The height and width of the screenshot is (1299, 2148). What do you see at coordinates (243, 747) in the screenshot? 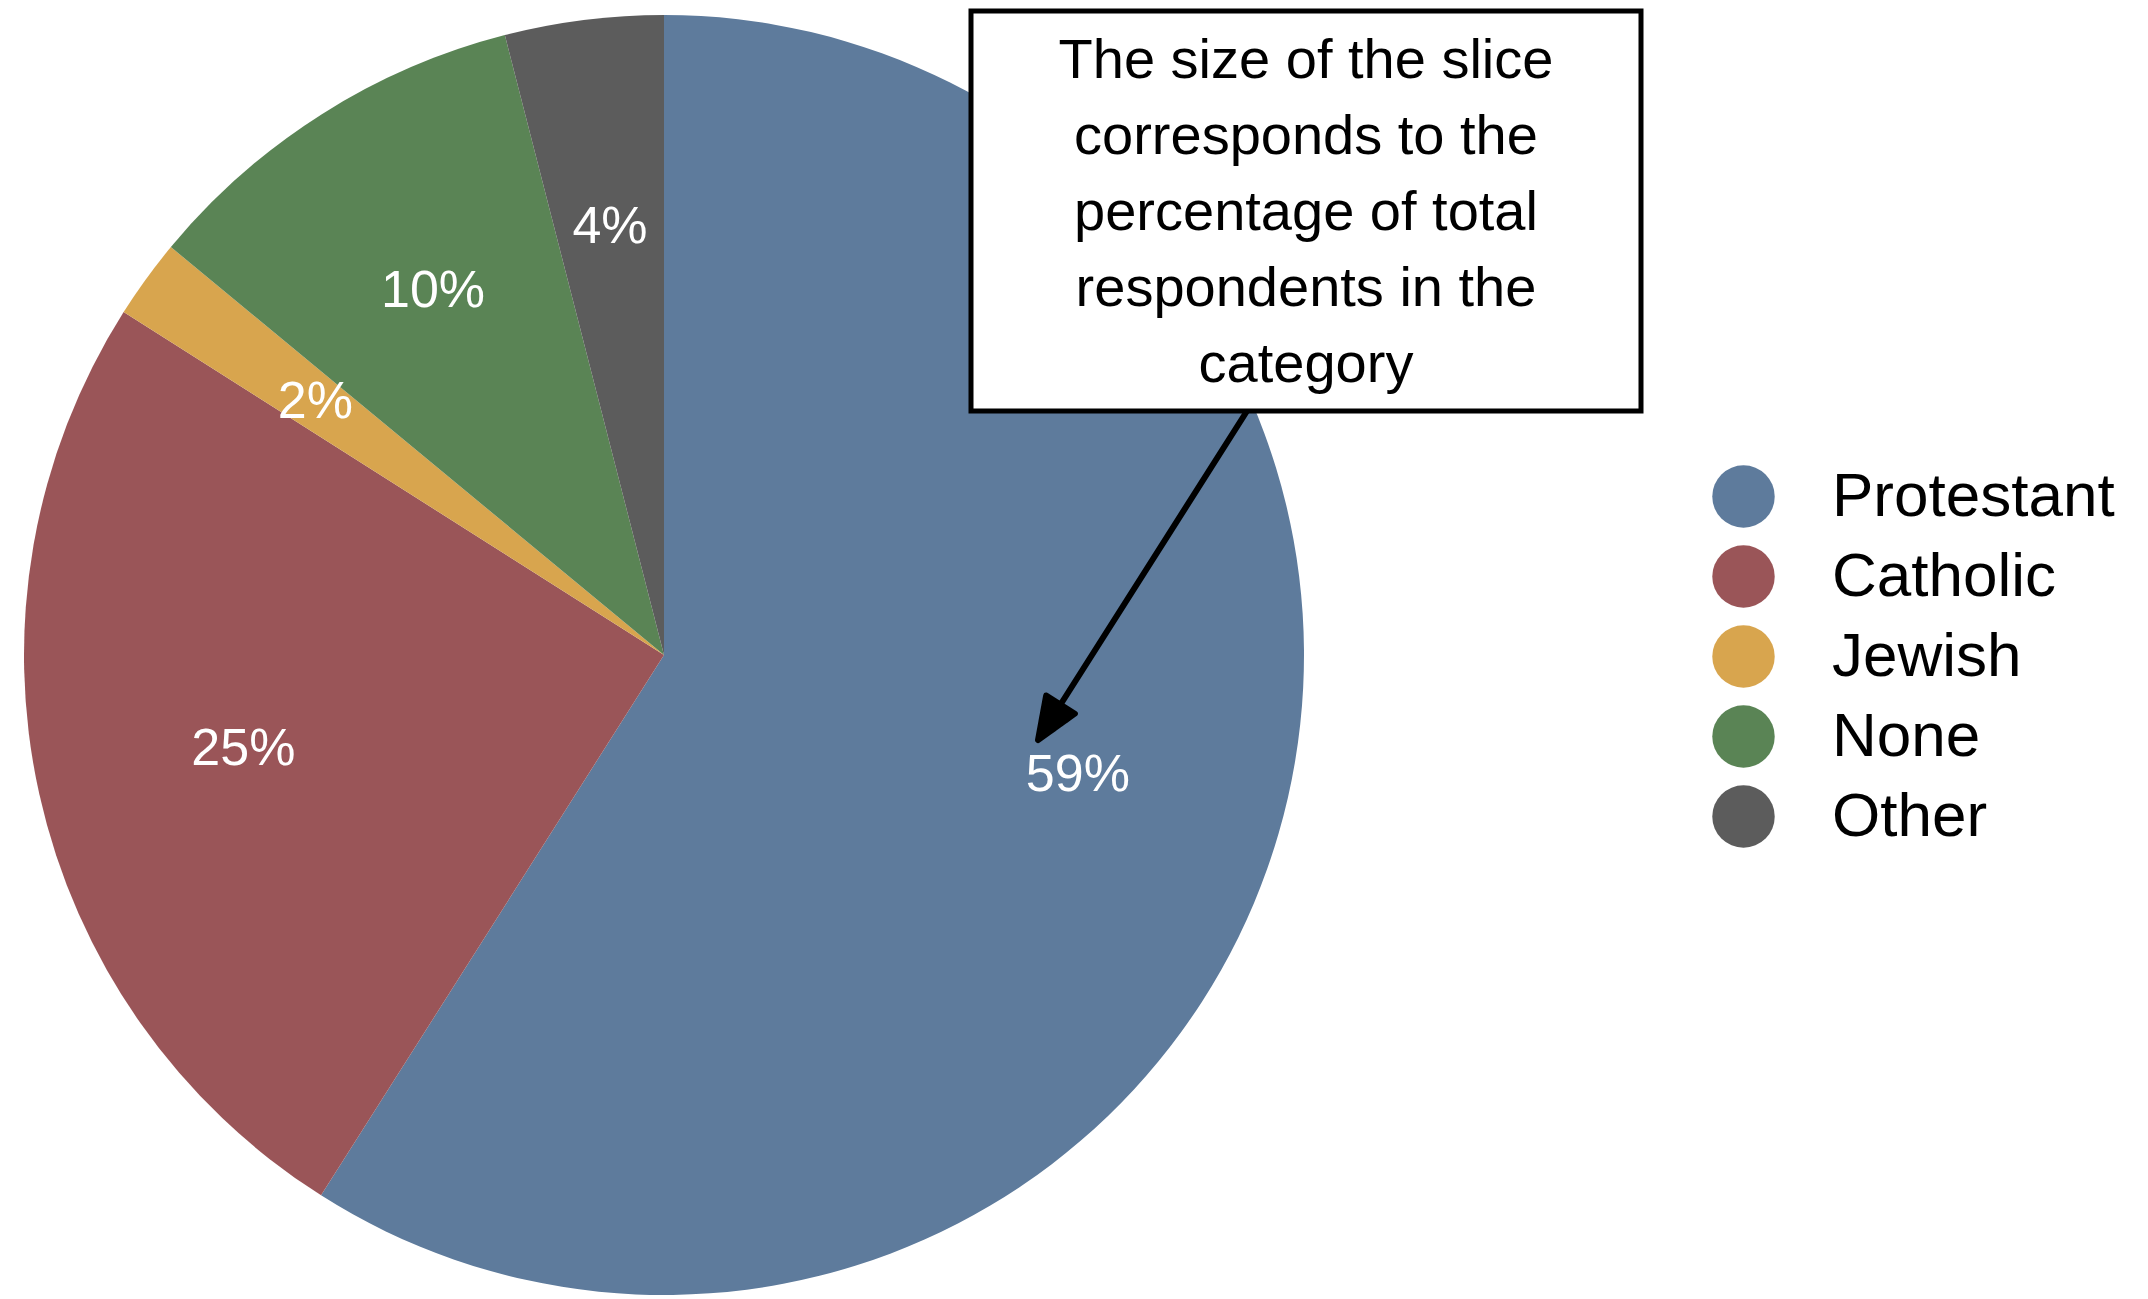
I see `data-label: 25%` at bounding box center [243, 747].